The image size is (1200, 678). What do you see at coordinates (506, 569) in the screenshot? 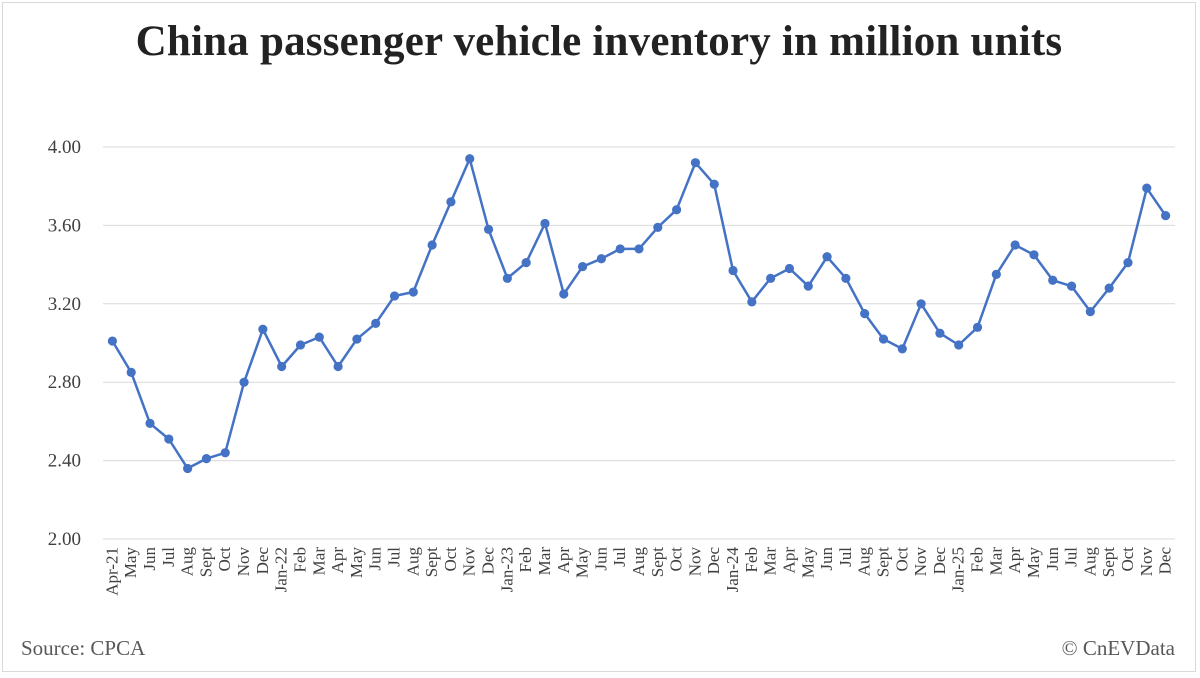
I see `x-tick-label: Jan-23` at bounding box center [506, 569].